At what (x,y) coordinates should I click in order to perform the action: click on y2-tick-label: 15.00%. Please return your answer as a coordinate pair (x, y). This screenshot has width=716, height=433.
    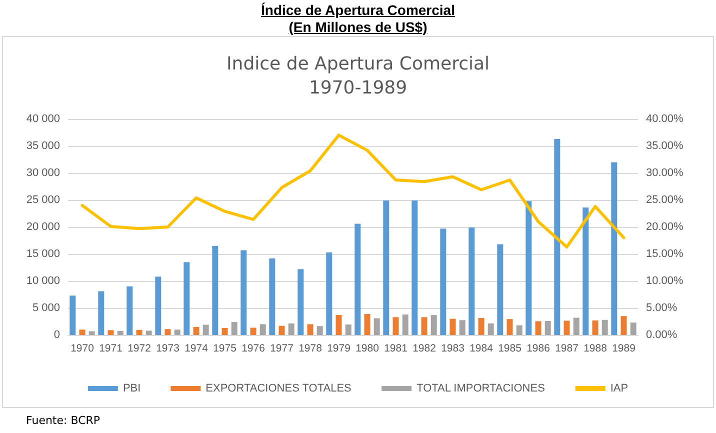
    Looking at the image, I should click on (665, 254).